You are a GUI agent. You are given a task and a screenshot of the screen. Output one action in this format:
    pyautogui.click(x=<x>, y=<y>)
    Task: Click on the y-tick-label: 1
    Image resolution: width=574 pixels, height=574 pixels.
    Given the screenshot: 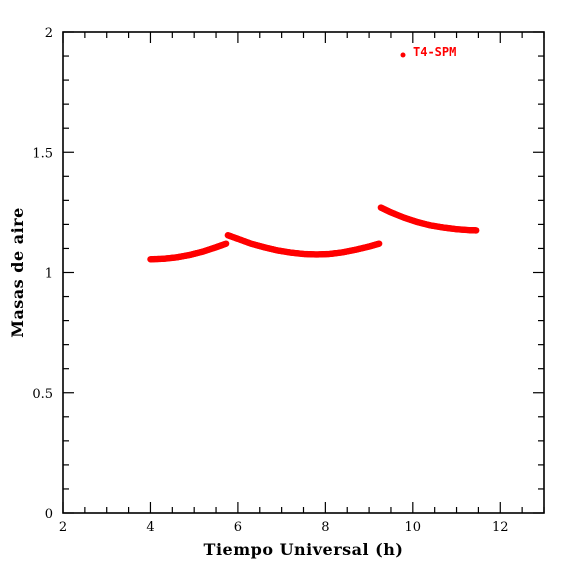 What is the action you would take?
    pyautogui.click(x=49, y=274)
    